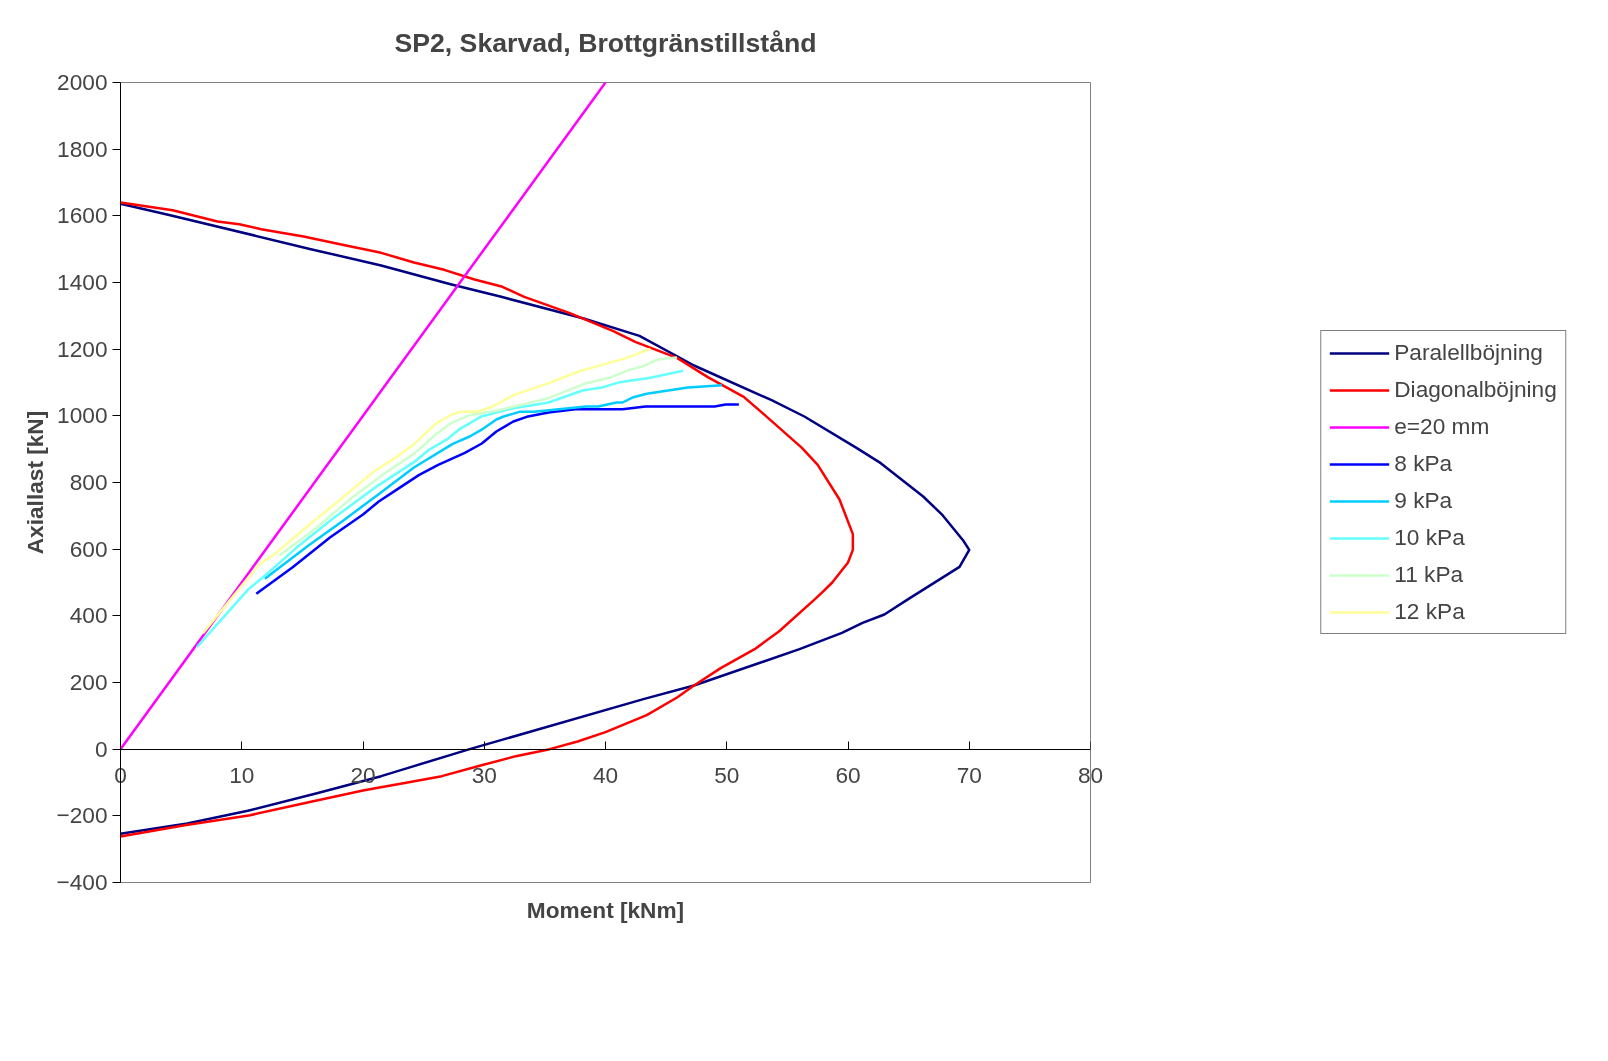 The height and width of the screenshot is (1061, 1608). I want to click on y-tick-label: −200, so click(82, 815).